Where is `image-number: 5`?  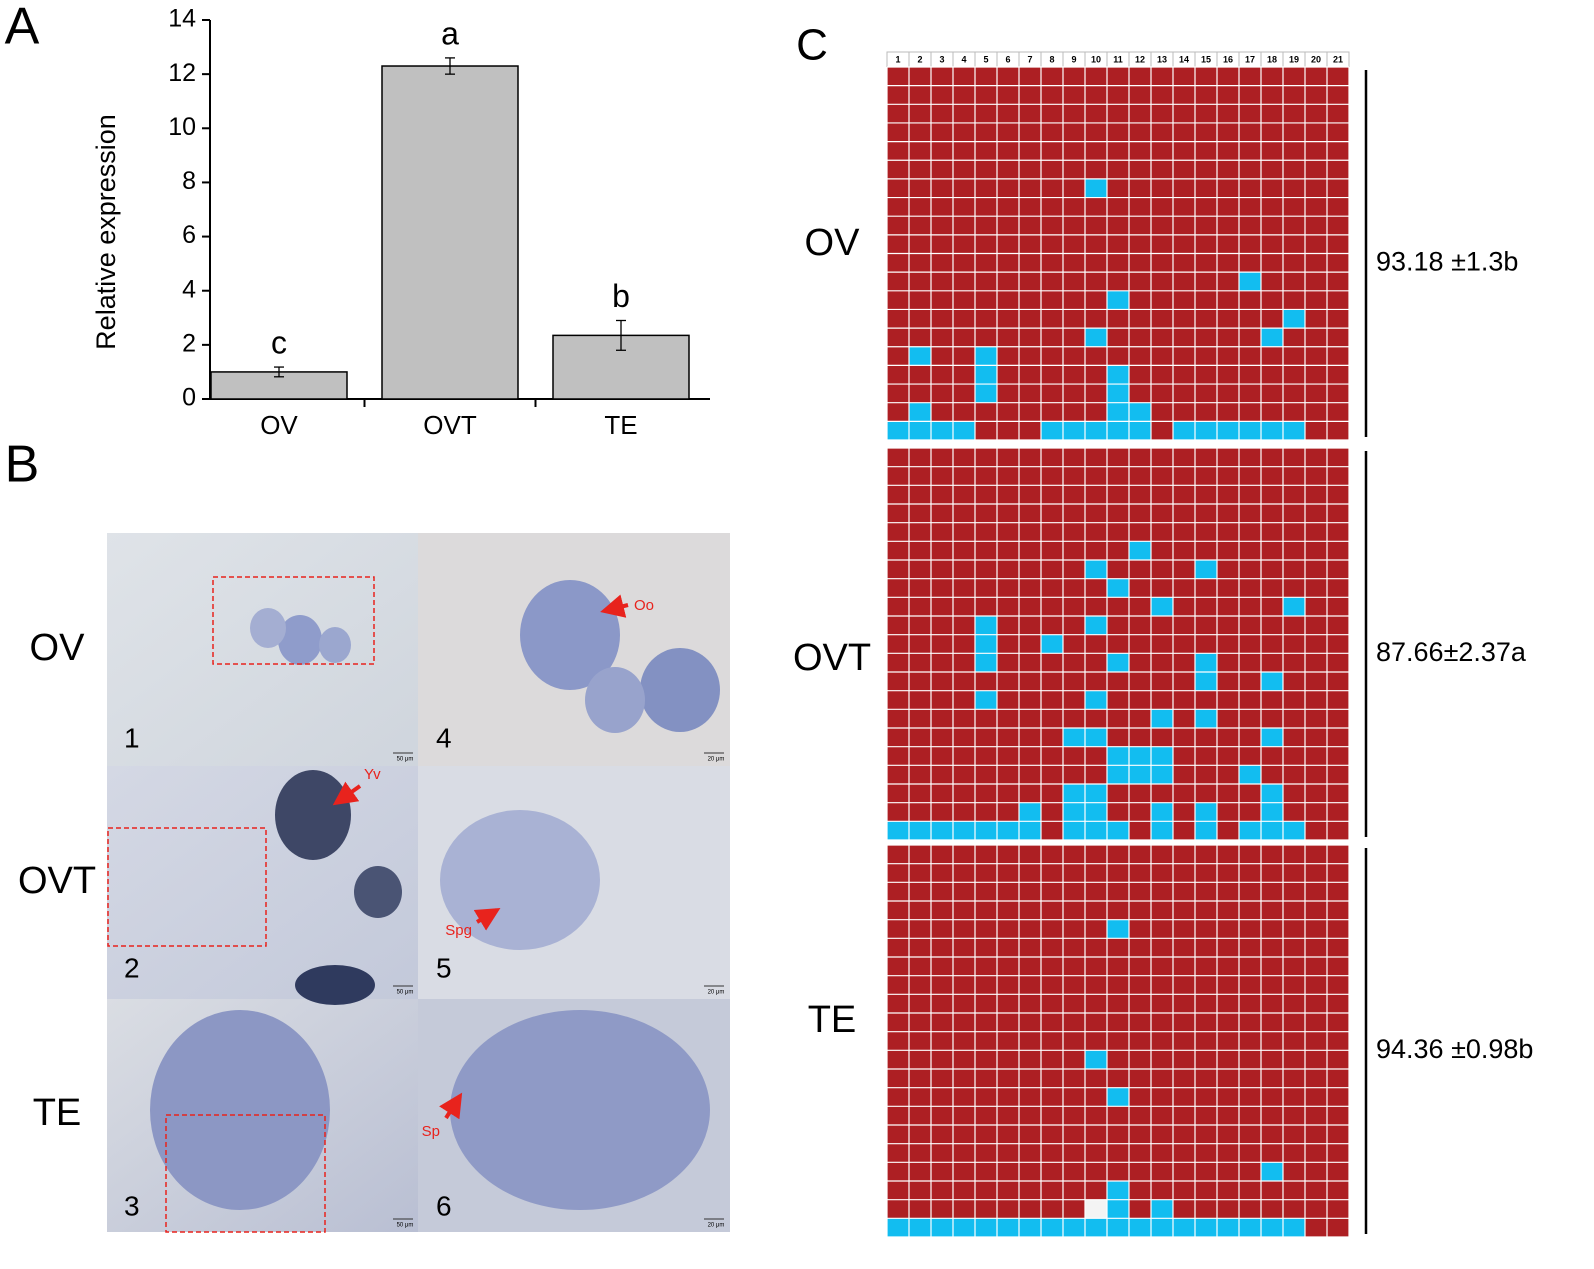 image-number: 5 is located at coordinates (444, 967).